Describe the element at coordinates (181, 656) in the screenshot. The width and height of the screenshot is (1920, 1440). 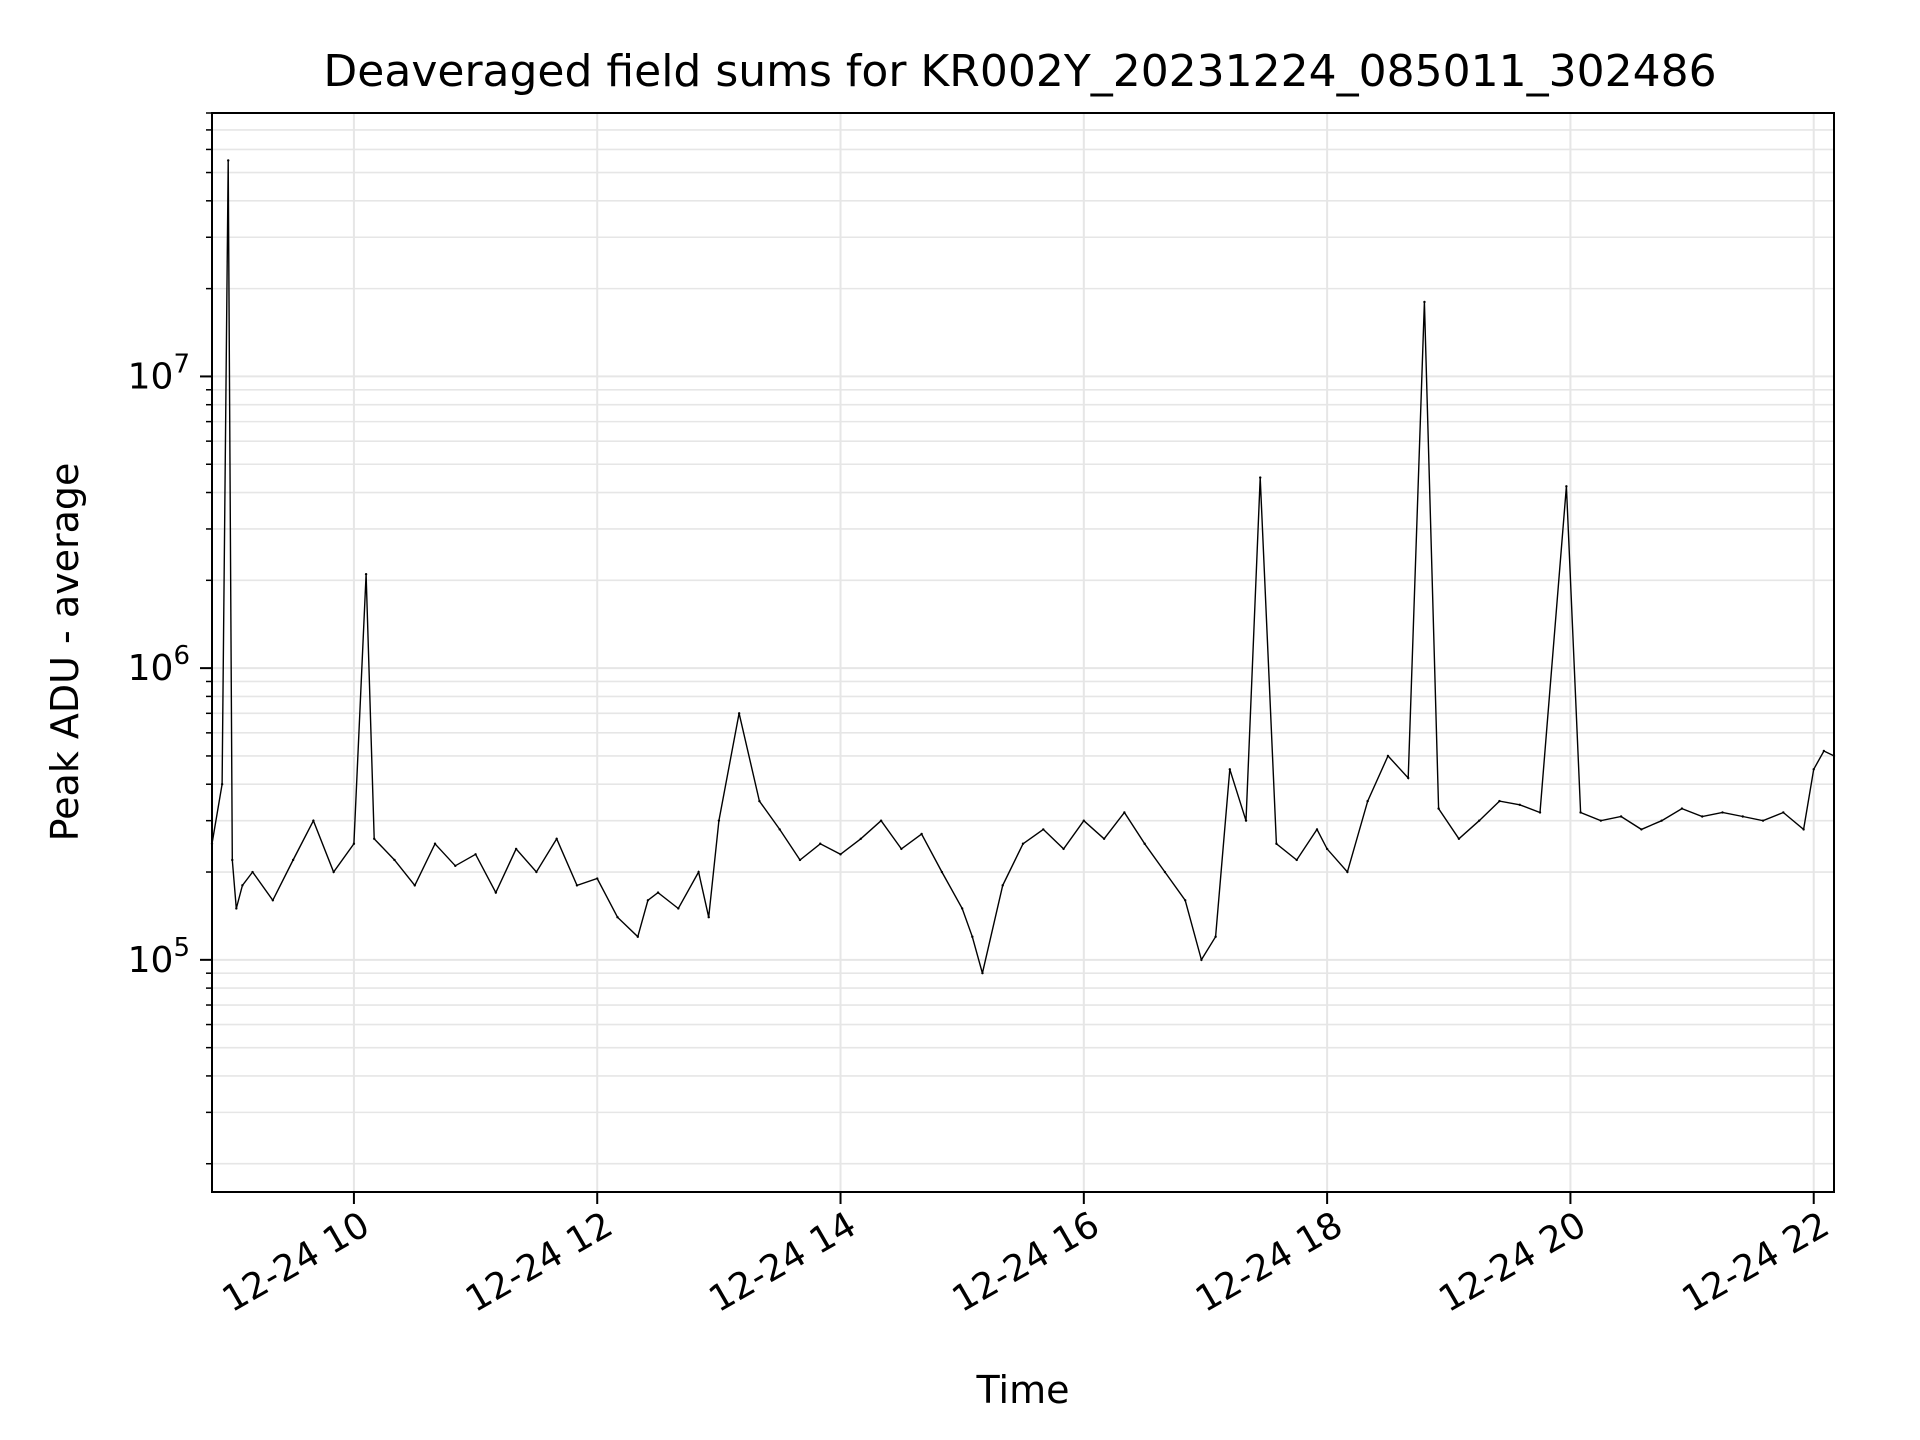
I see `y-tick-exponent: 6` at that location.